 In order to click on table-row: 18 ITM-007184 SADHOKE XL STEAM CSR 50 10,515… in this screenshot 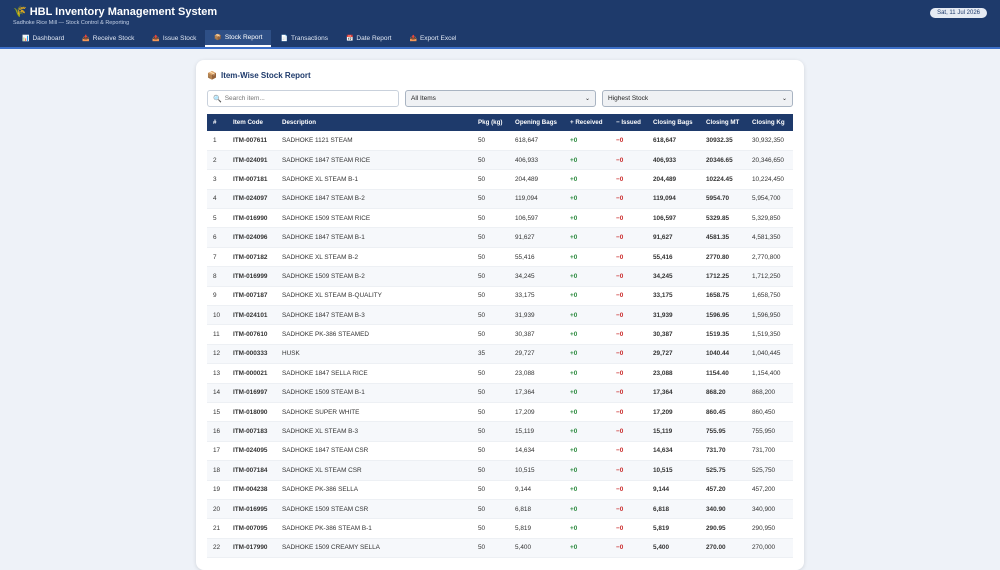, I will do `click(500, 470)`.